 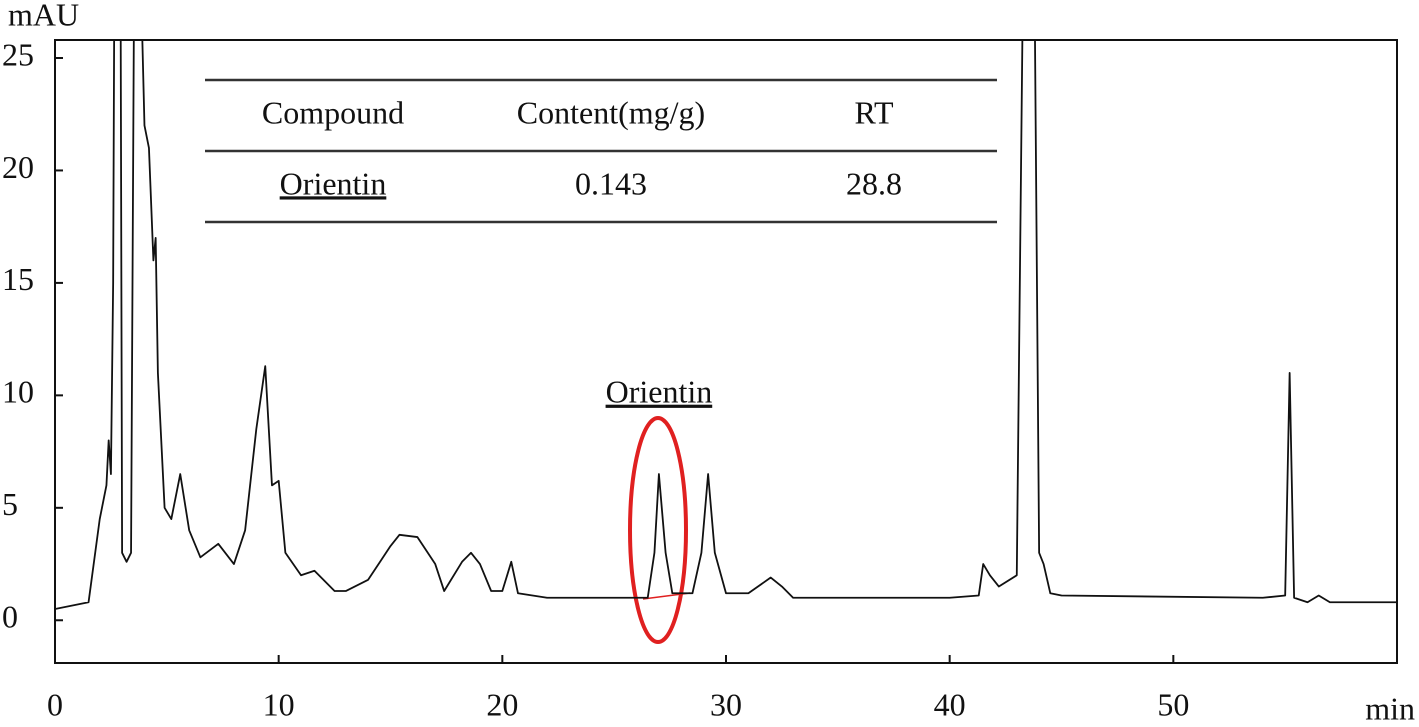 I want to click on x-tick-label: 50, so click(x=1173, y=704).